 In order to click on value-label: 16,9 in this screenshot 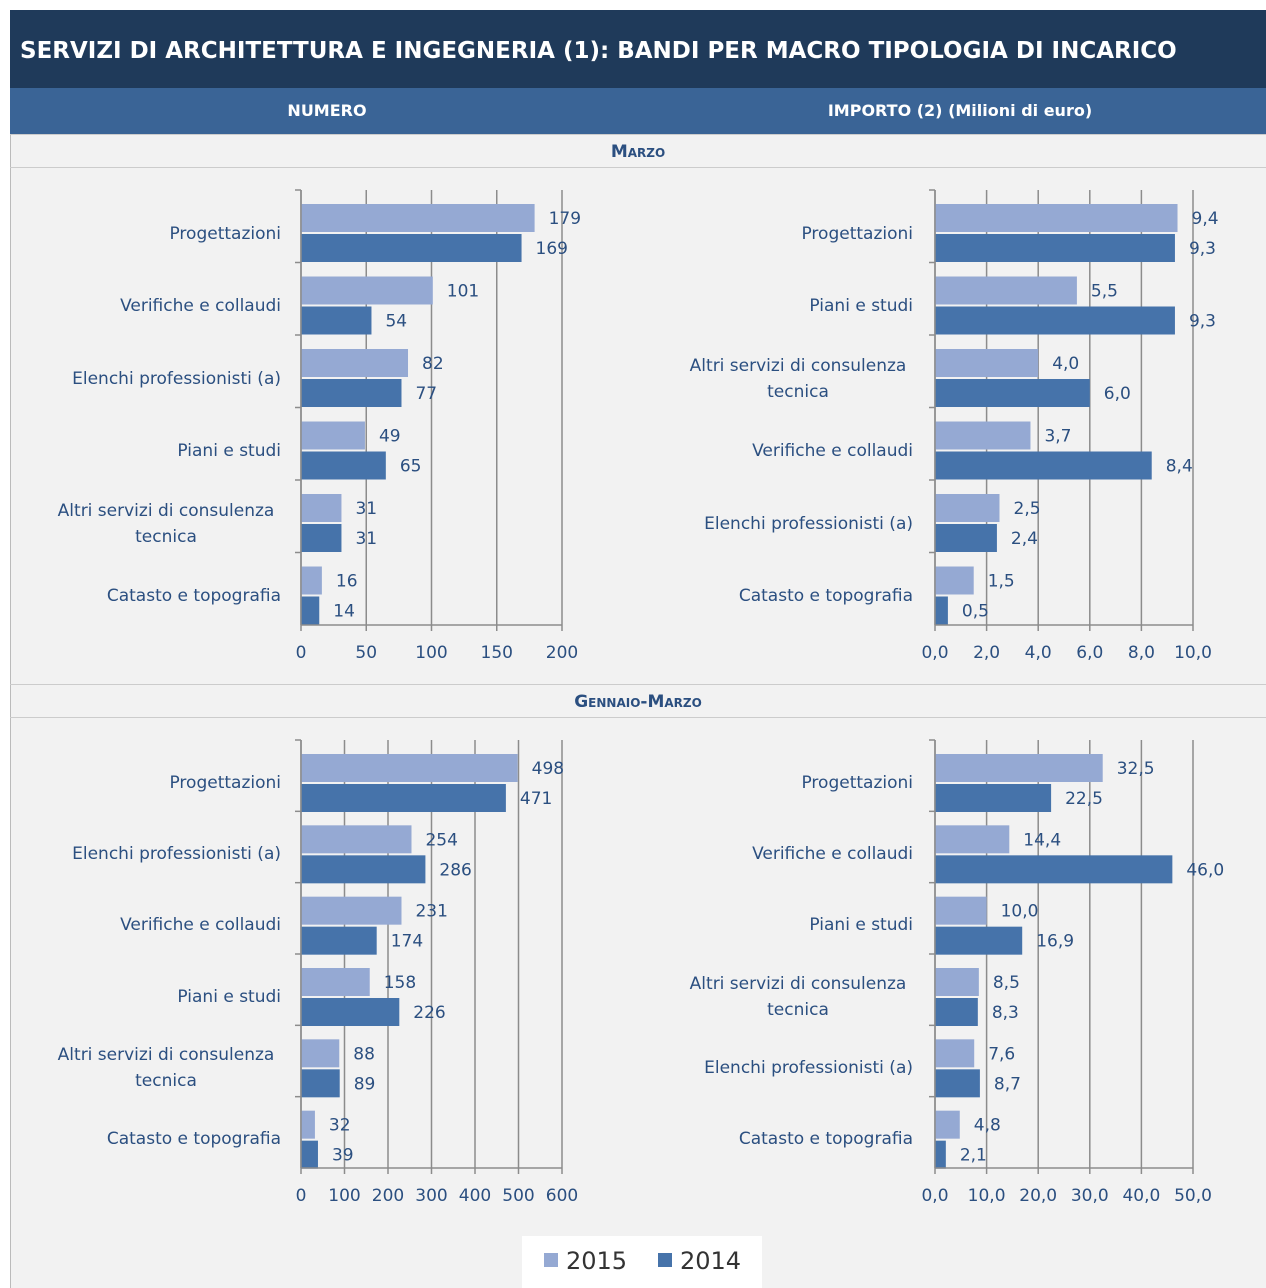, I will do `click(1055, 942)`.